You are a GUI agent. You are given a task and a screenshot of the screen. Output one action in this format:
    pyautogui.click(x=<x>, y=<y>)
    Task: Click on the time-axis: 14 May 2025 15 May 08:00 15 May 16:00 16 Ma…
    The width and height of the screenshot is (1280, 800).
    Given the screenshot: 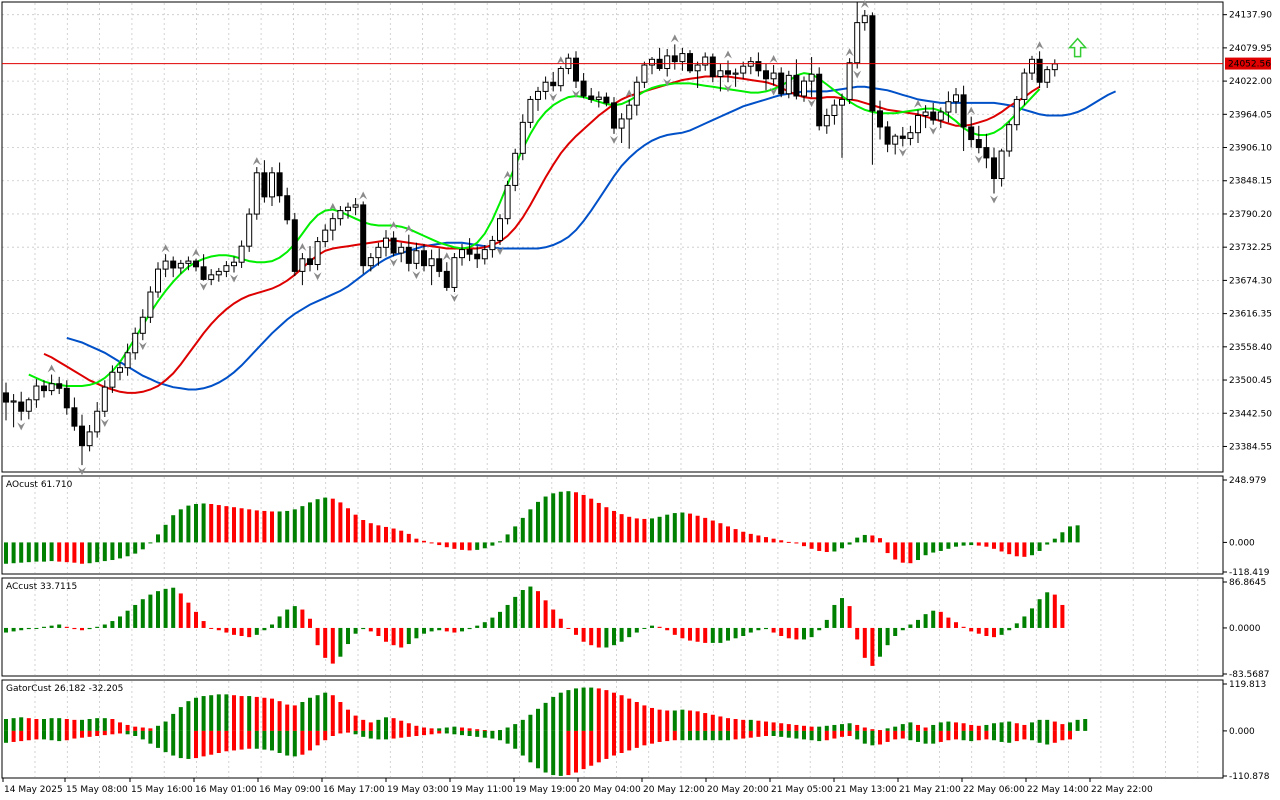 What is the action you would take?
    pyautogui.click(x=577, y=786)
    